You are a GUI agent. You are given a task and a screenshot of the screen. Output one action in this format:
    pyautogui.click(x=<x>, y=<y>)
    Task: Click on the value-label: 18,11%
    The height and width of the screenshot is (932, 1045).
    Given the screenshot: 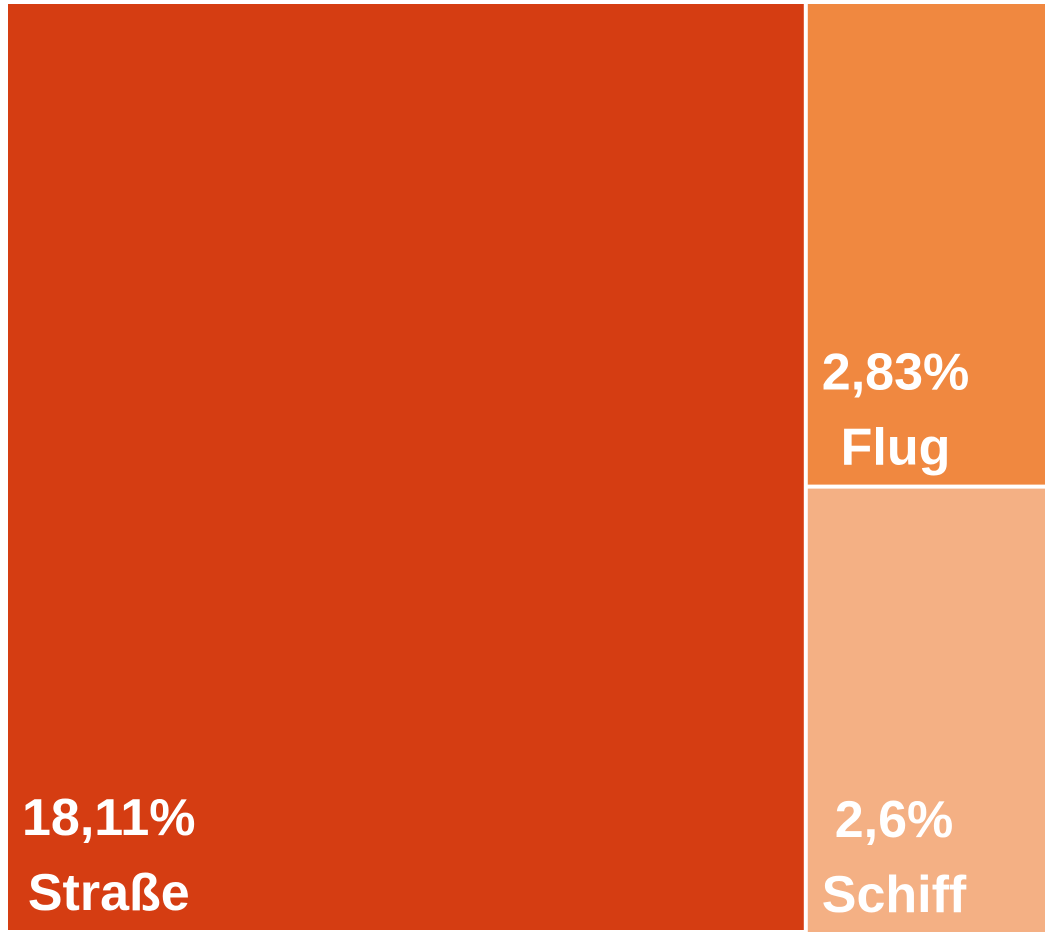 What is the action you would take?
    pyautogui.click(x=109, y=818)
    